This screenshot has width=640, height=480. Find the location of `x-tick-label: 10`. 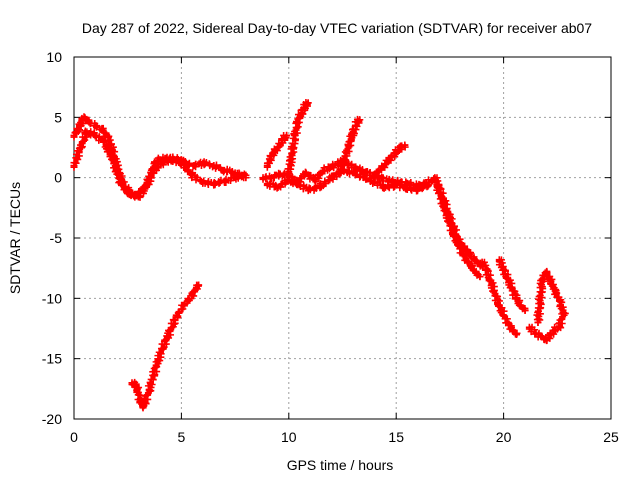

x-tick-label: 10 is located at coordinates (289, 437).